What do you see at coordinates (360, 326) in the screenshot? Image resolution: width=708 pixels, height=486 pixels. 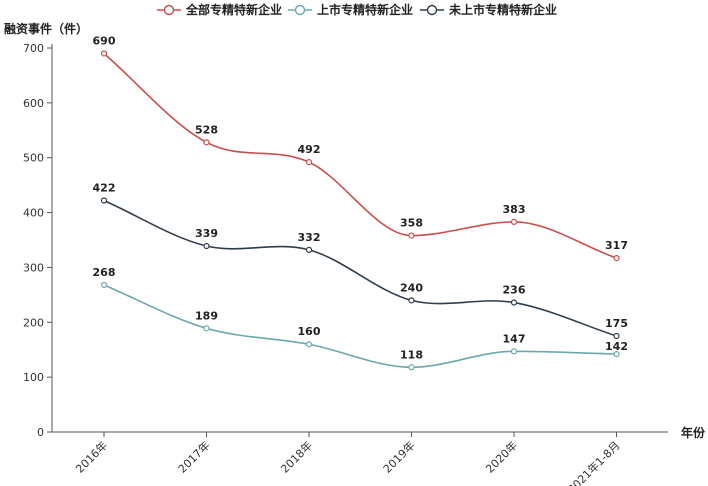 I see `series-line` at bounding box center [360, 326].